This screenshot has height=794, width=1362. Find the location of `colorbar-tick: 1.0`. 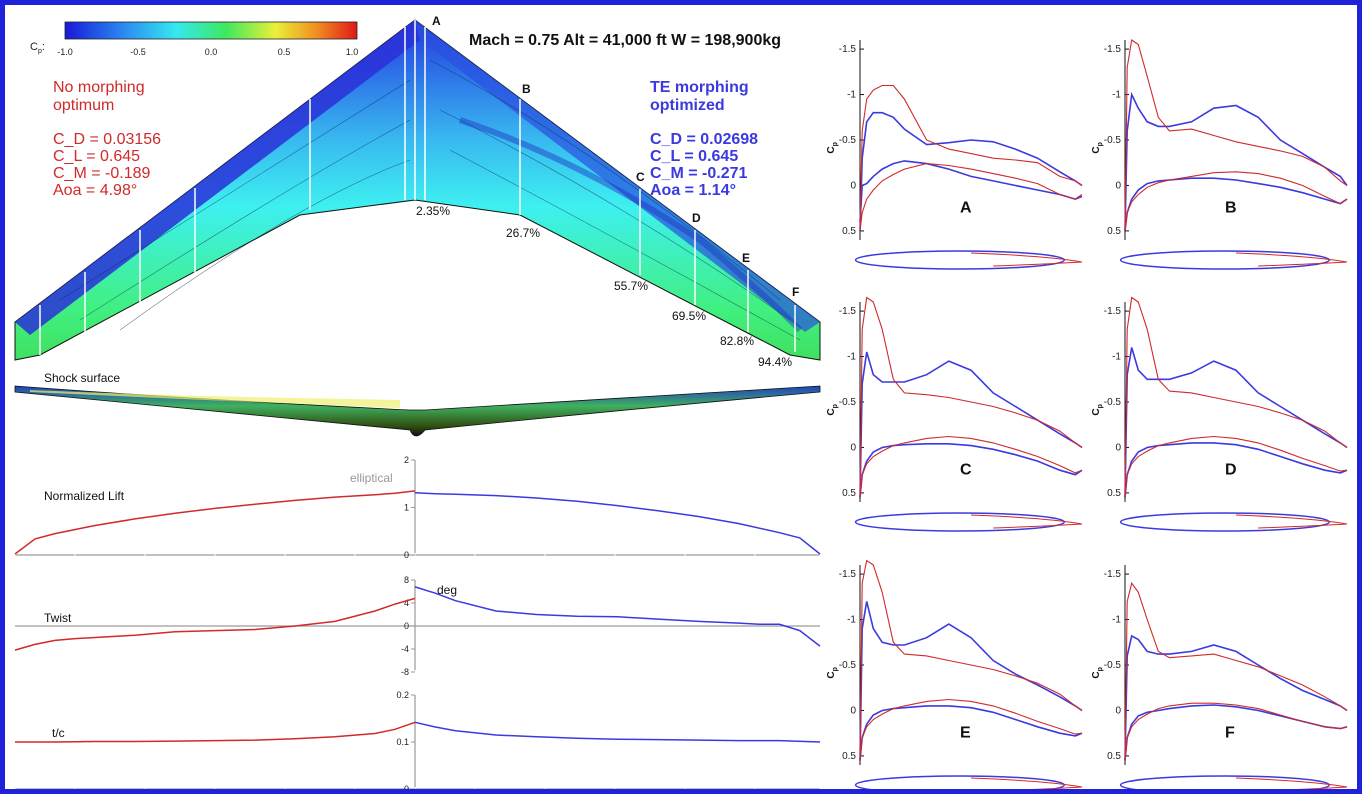

colorbar-tick: 1.0 is located at coordinates (352, 52).